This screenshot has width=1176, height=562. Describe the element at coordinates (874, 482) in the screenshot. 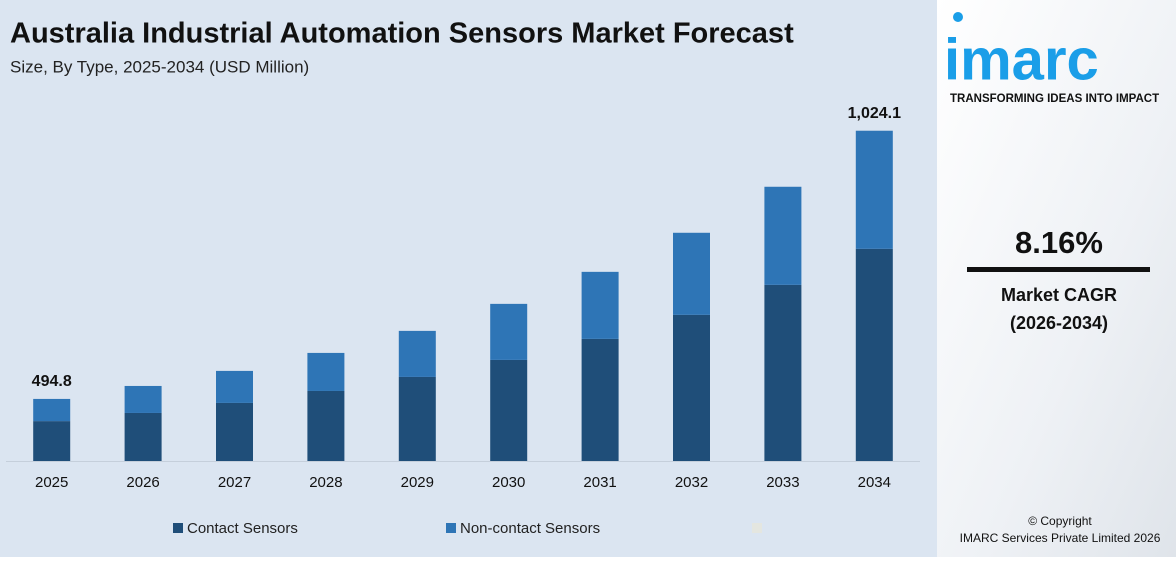

I see `x-tick-label: 2034` at that location.